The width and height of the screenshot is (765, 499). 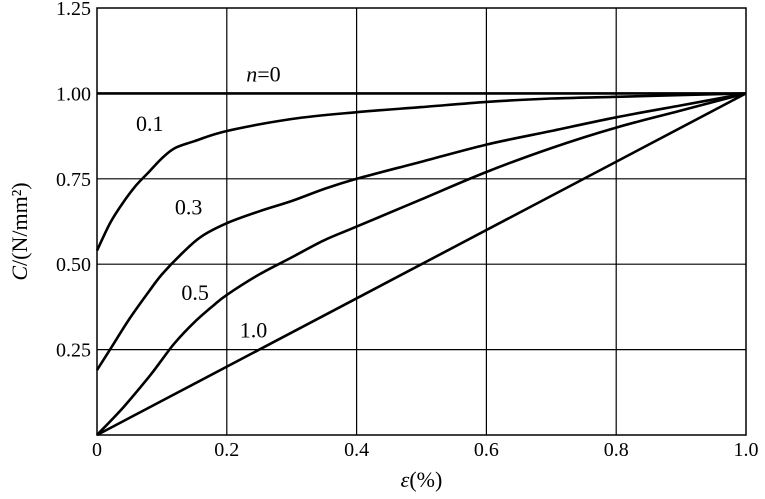 I want to click on curve-label: 0.5, so click(x=195, y=292).